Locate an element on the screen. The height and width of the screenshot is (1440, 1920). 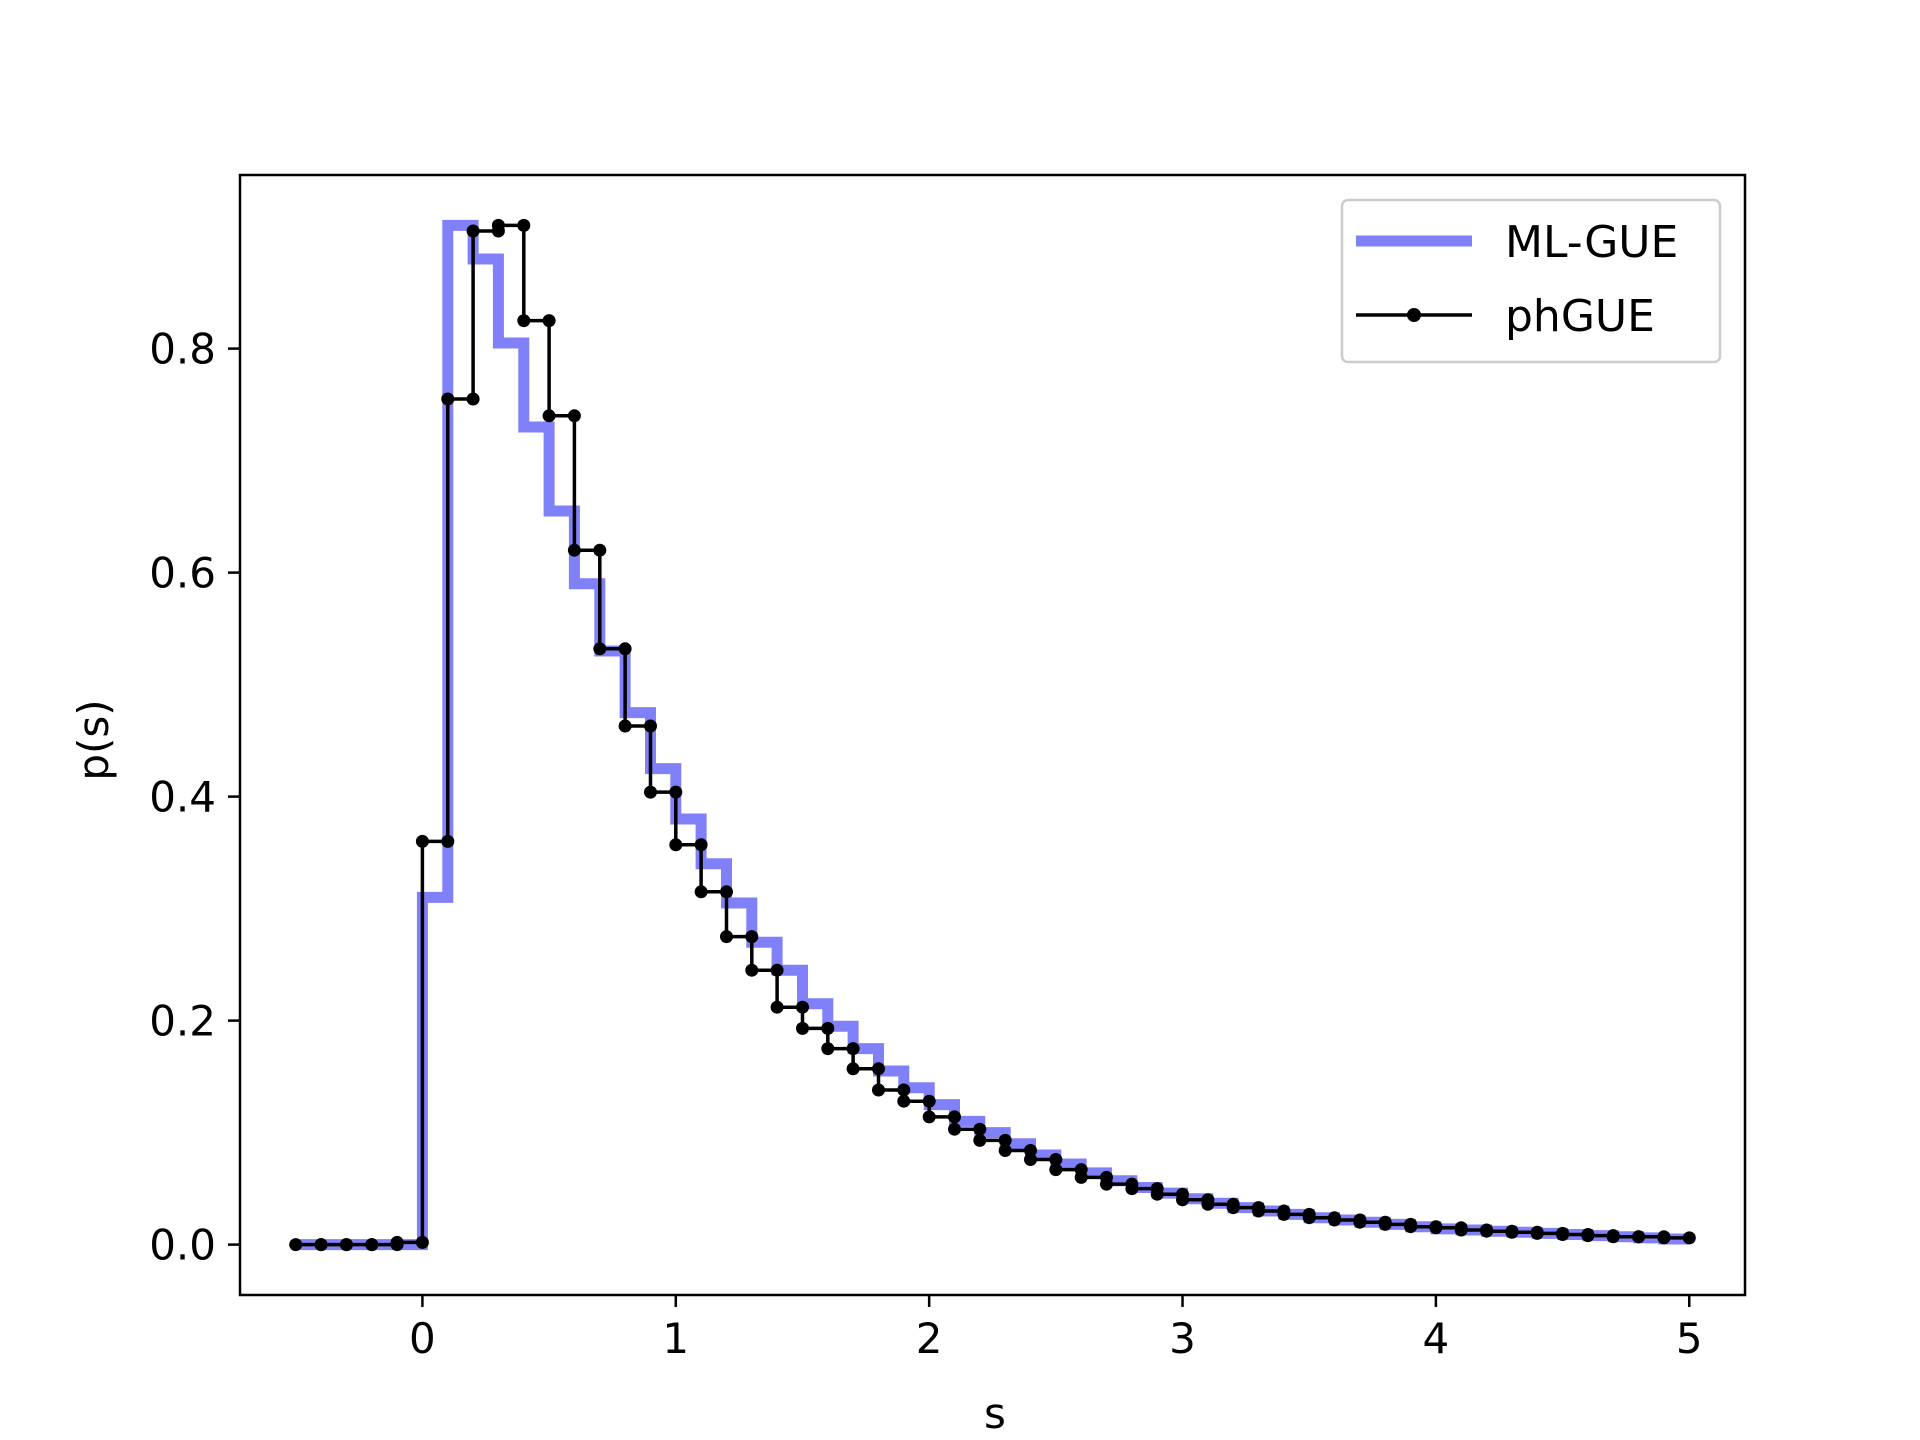
y-tick-label: 0.2 is located at coordinates (182, 1021).